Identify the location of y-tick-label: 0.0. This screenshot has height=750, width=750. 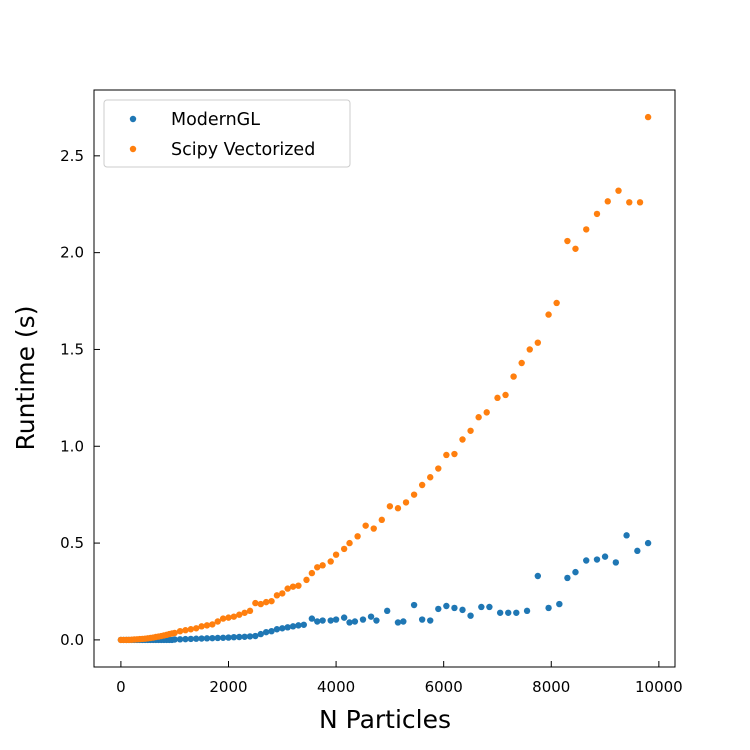
(72, 640).